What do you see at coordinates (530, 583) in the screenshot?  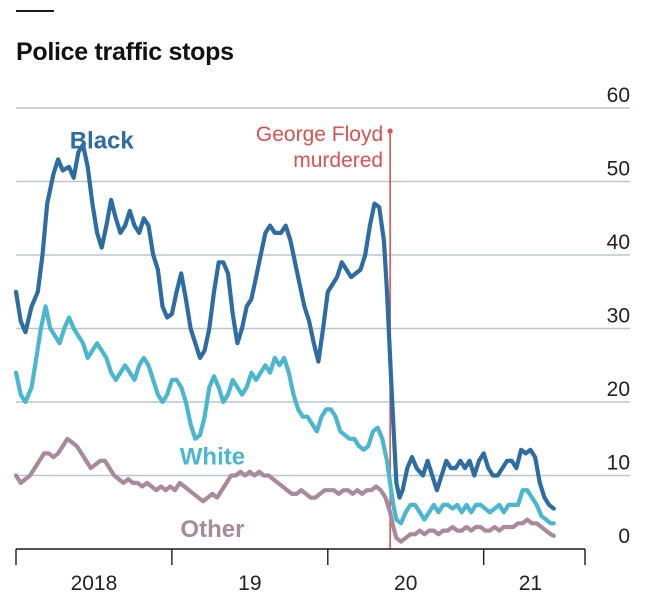 I see `x-tick-label-21: 21` at bounding box center [530, 583].